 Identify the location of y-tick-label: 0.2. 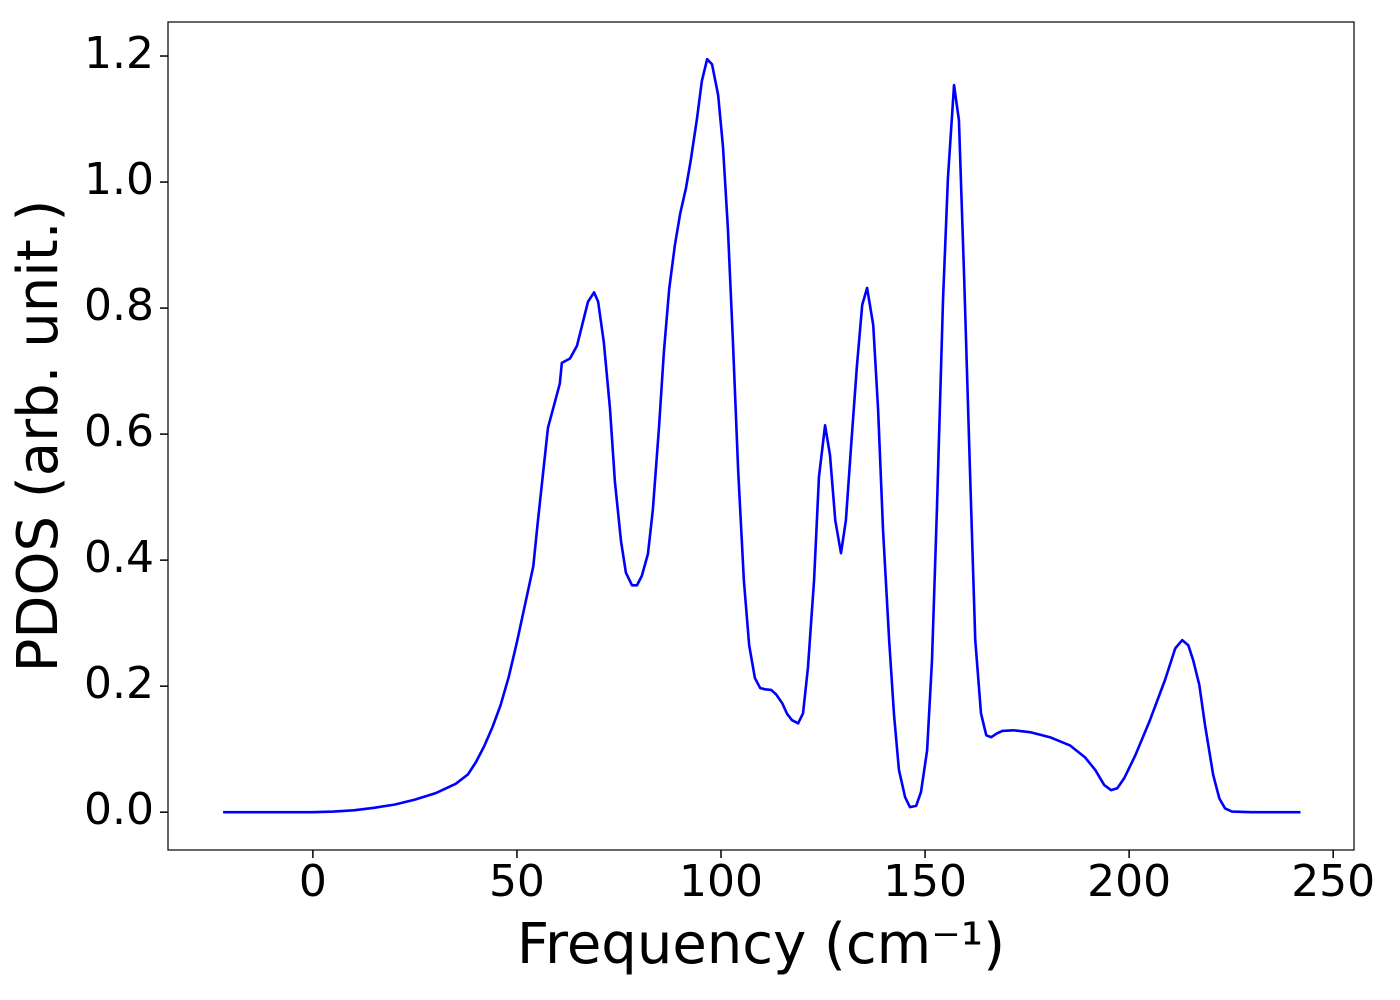
(119, 683).